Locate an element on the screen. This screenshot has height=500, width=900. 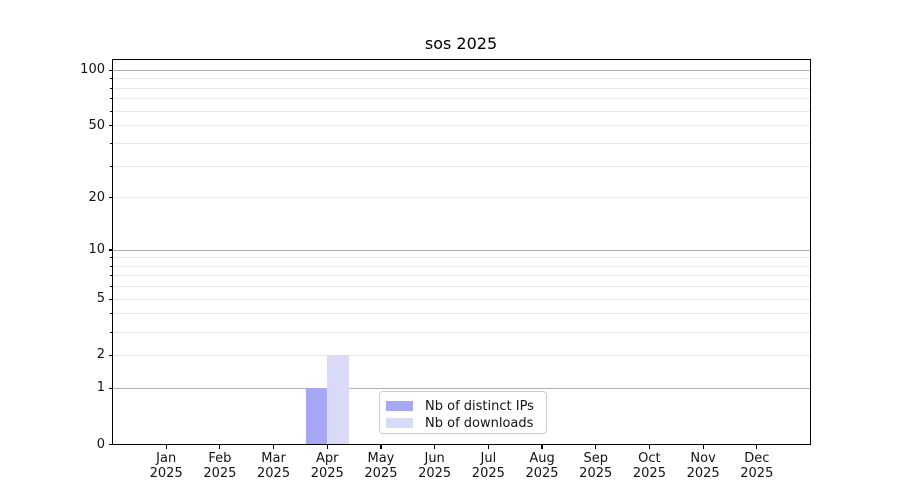
y-tick-label: 100 is located at coordinates (92, 70).